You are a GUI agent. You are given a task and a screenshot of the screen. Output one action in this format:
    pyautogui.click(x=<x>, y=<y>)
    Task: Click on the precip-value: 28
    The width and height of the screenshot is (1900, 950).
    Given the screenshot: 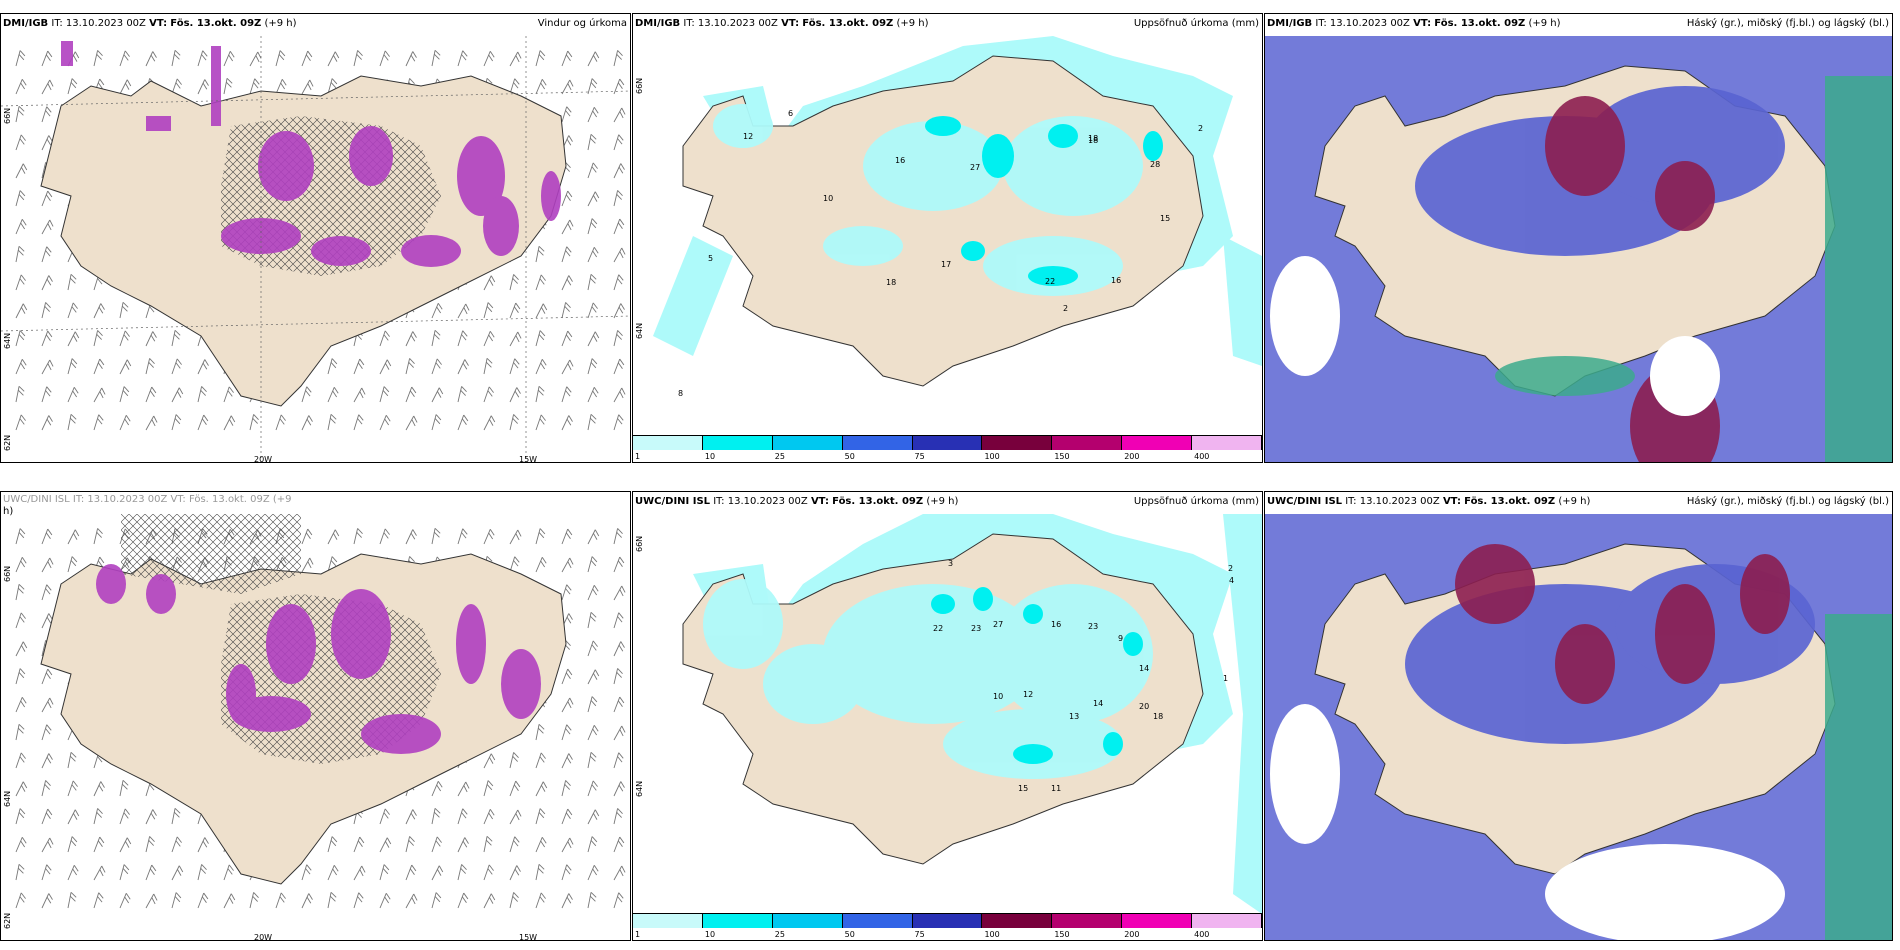 What is the action you would take?
    pyautogui.click(x=1155, y=164)
    